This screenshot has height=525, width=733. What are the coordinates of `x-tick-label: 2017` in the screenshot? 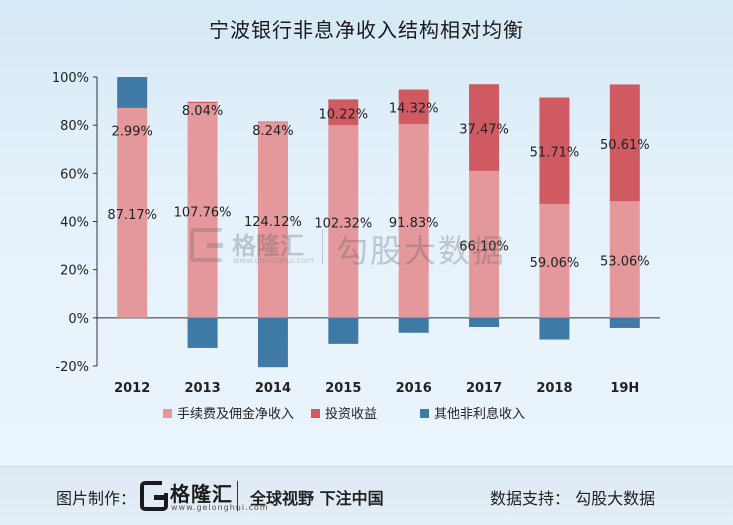 It's located at (484, 388).